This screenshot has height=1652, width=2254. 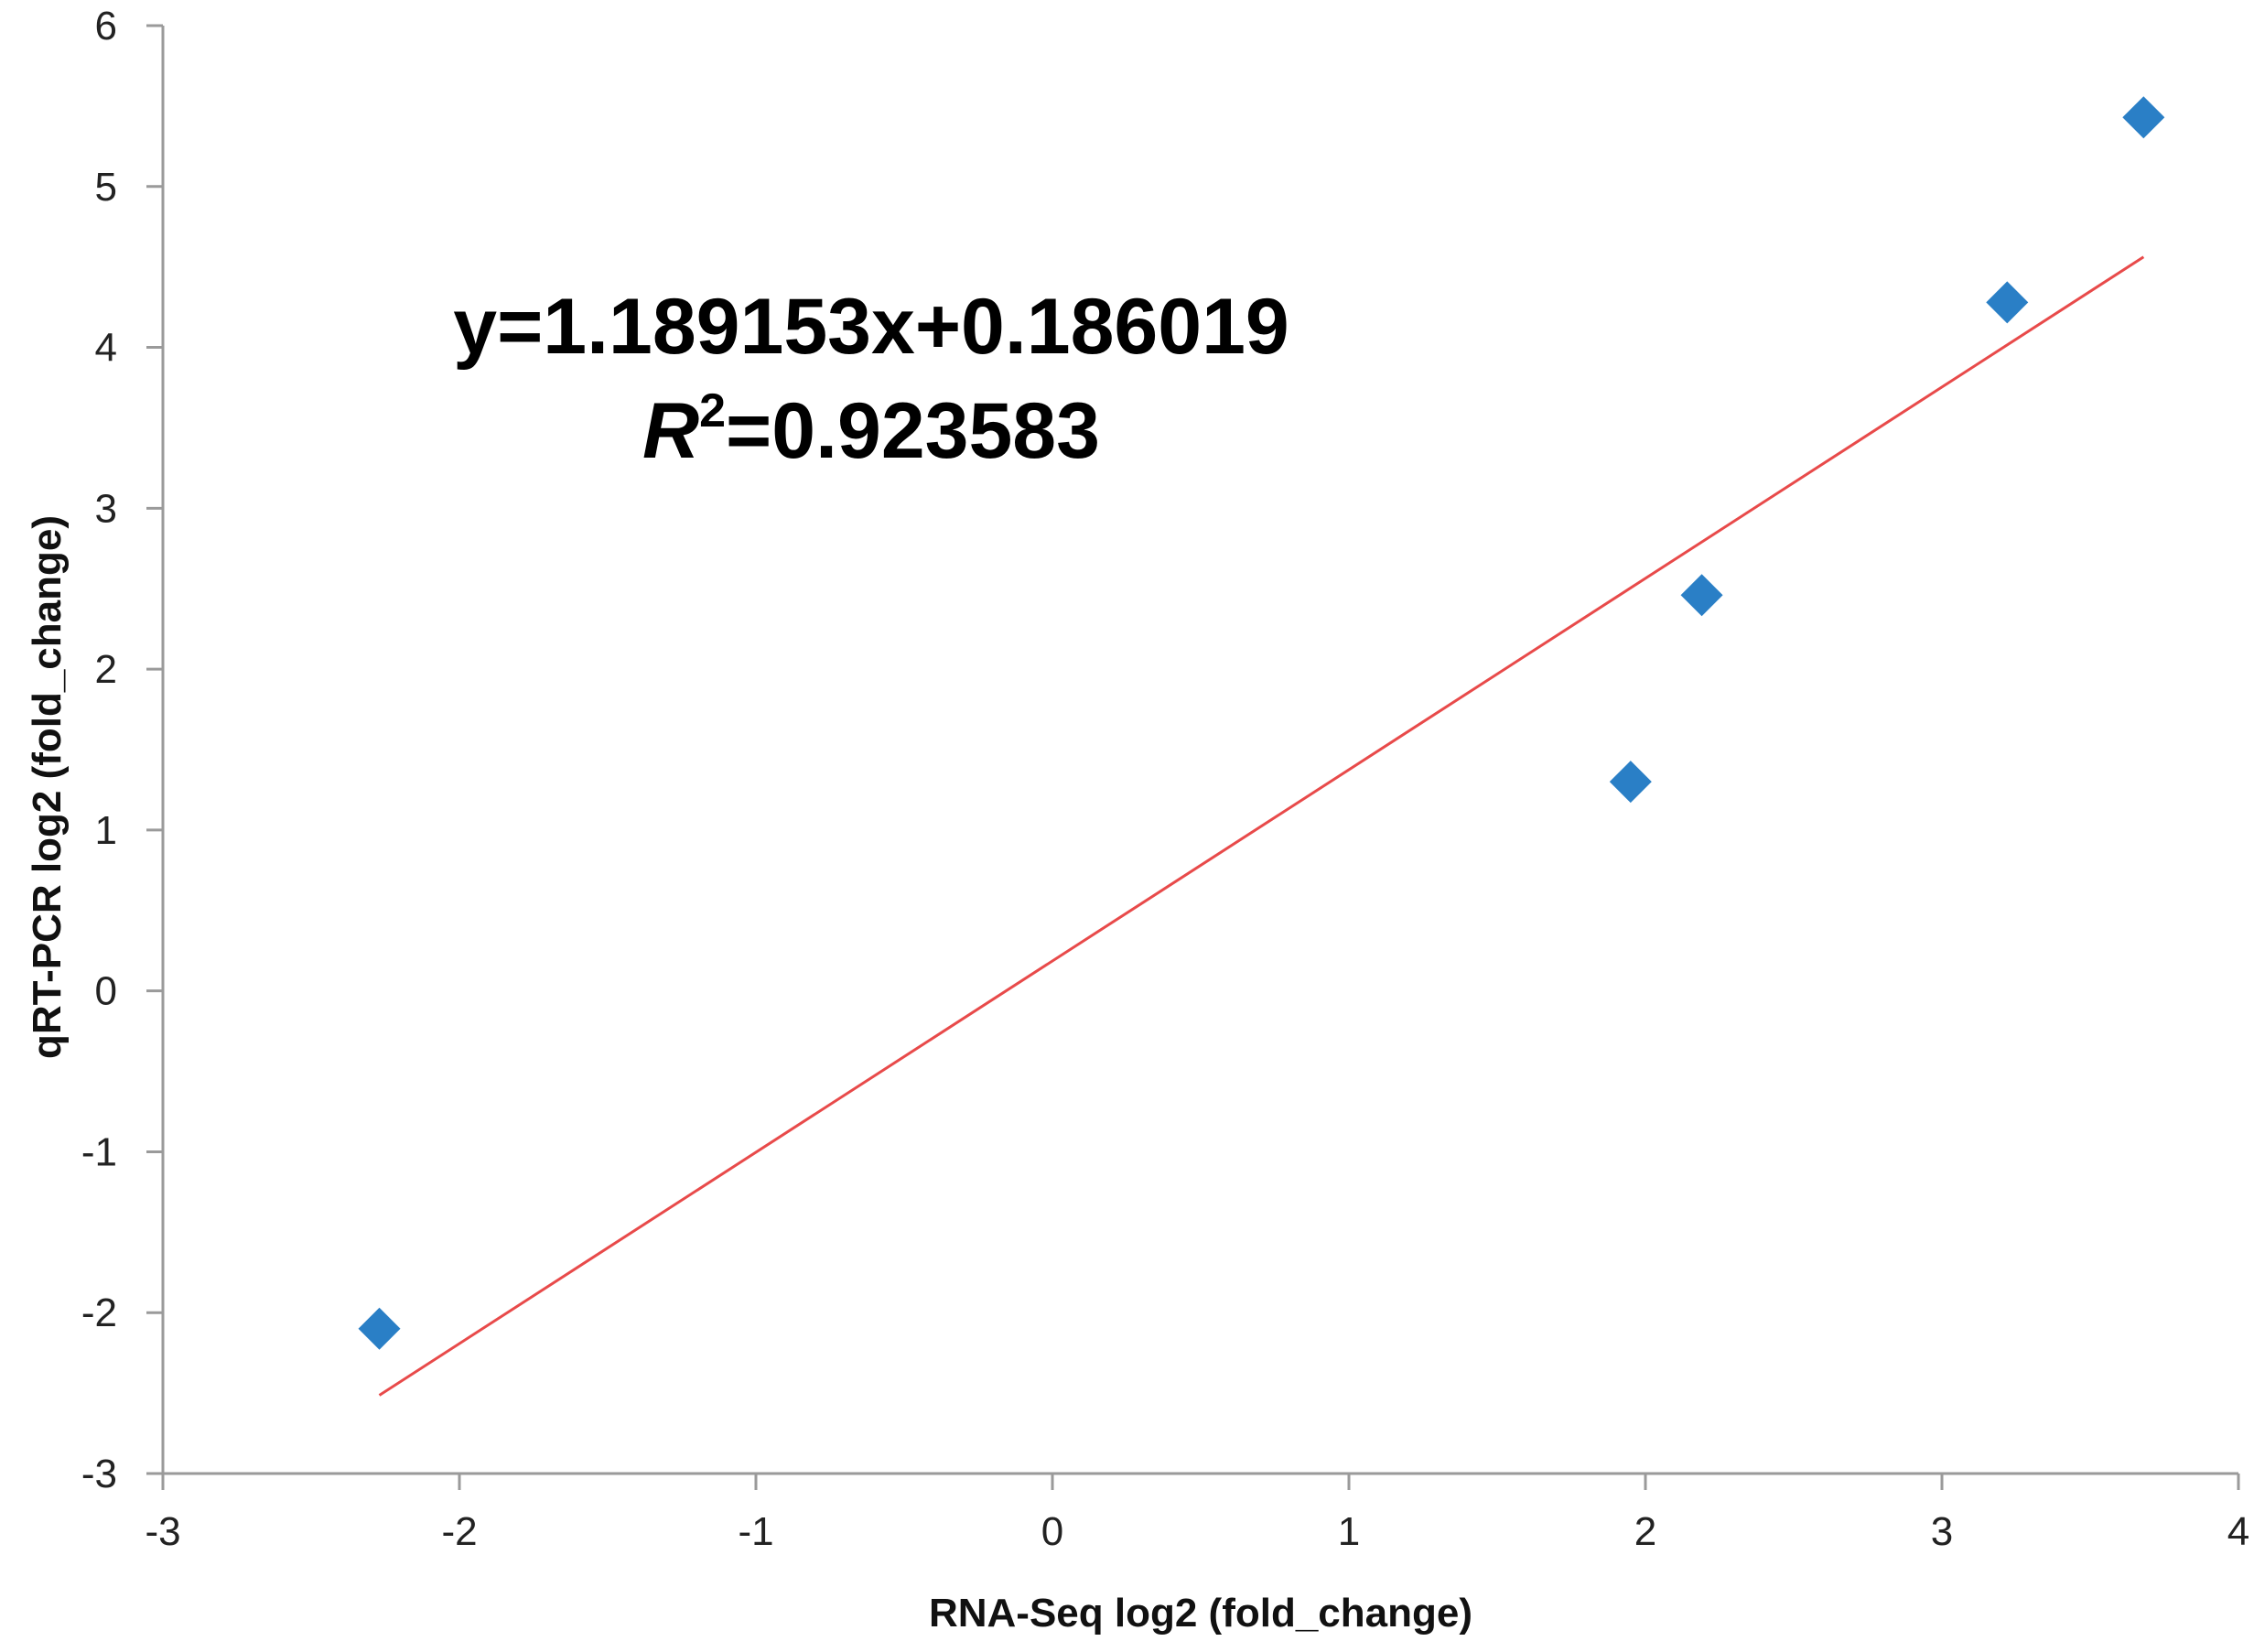 What do you see at coordinates (99, 1312) in the screenshot?
I see `y-tick-label: -2` at bounding box center [99, 1312].